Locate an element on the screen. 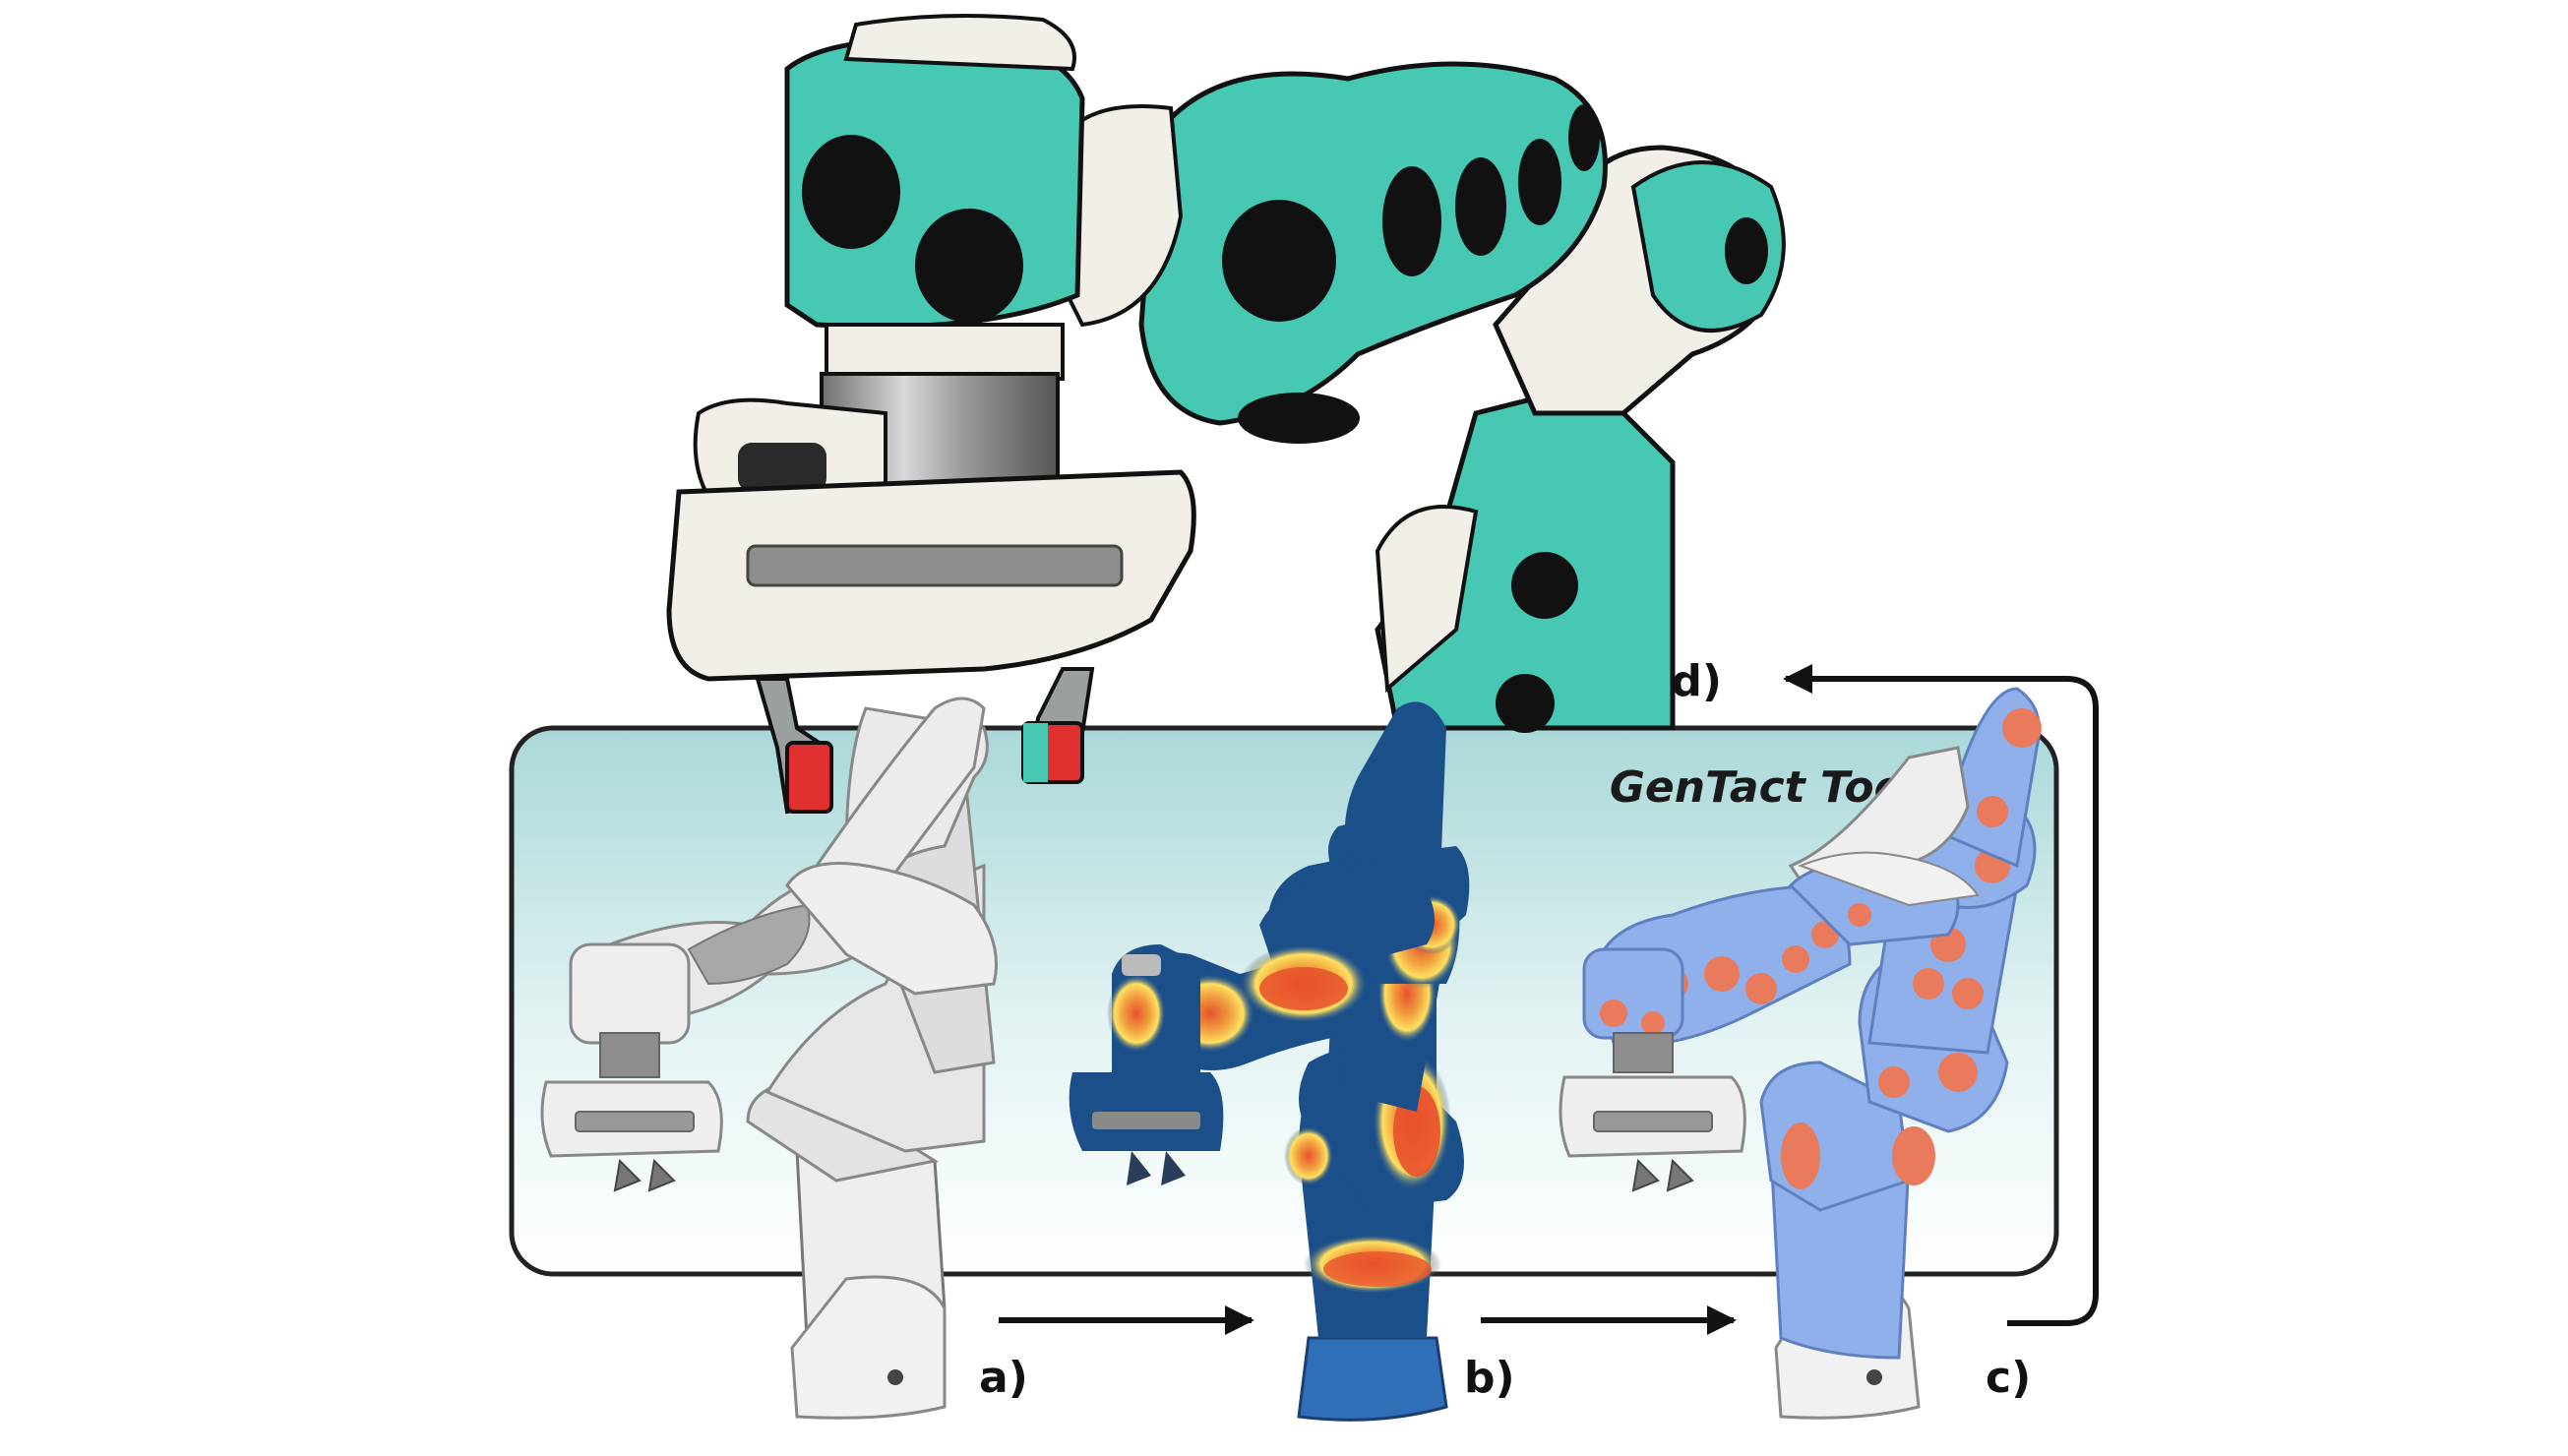 This screenshot has width=2568, height=1456. robot-arm-sensor-layout-icon is located at coordinates (1801, 1053).